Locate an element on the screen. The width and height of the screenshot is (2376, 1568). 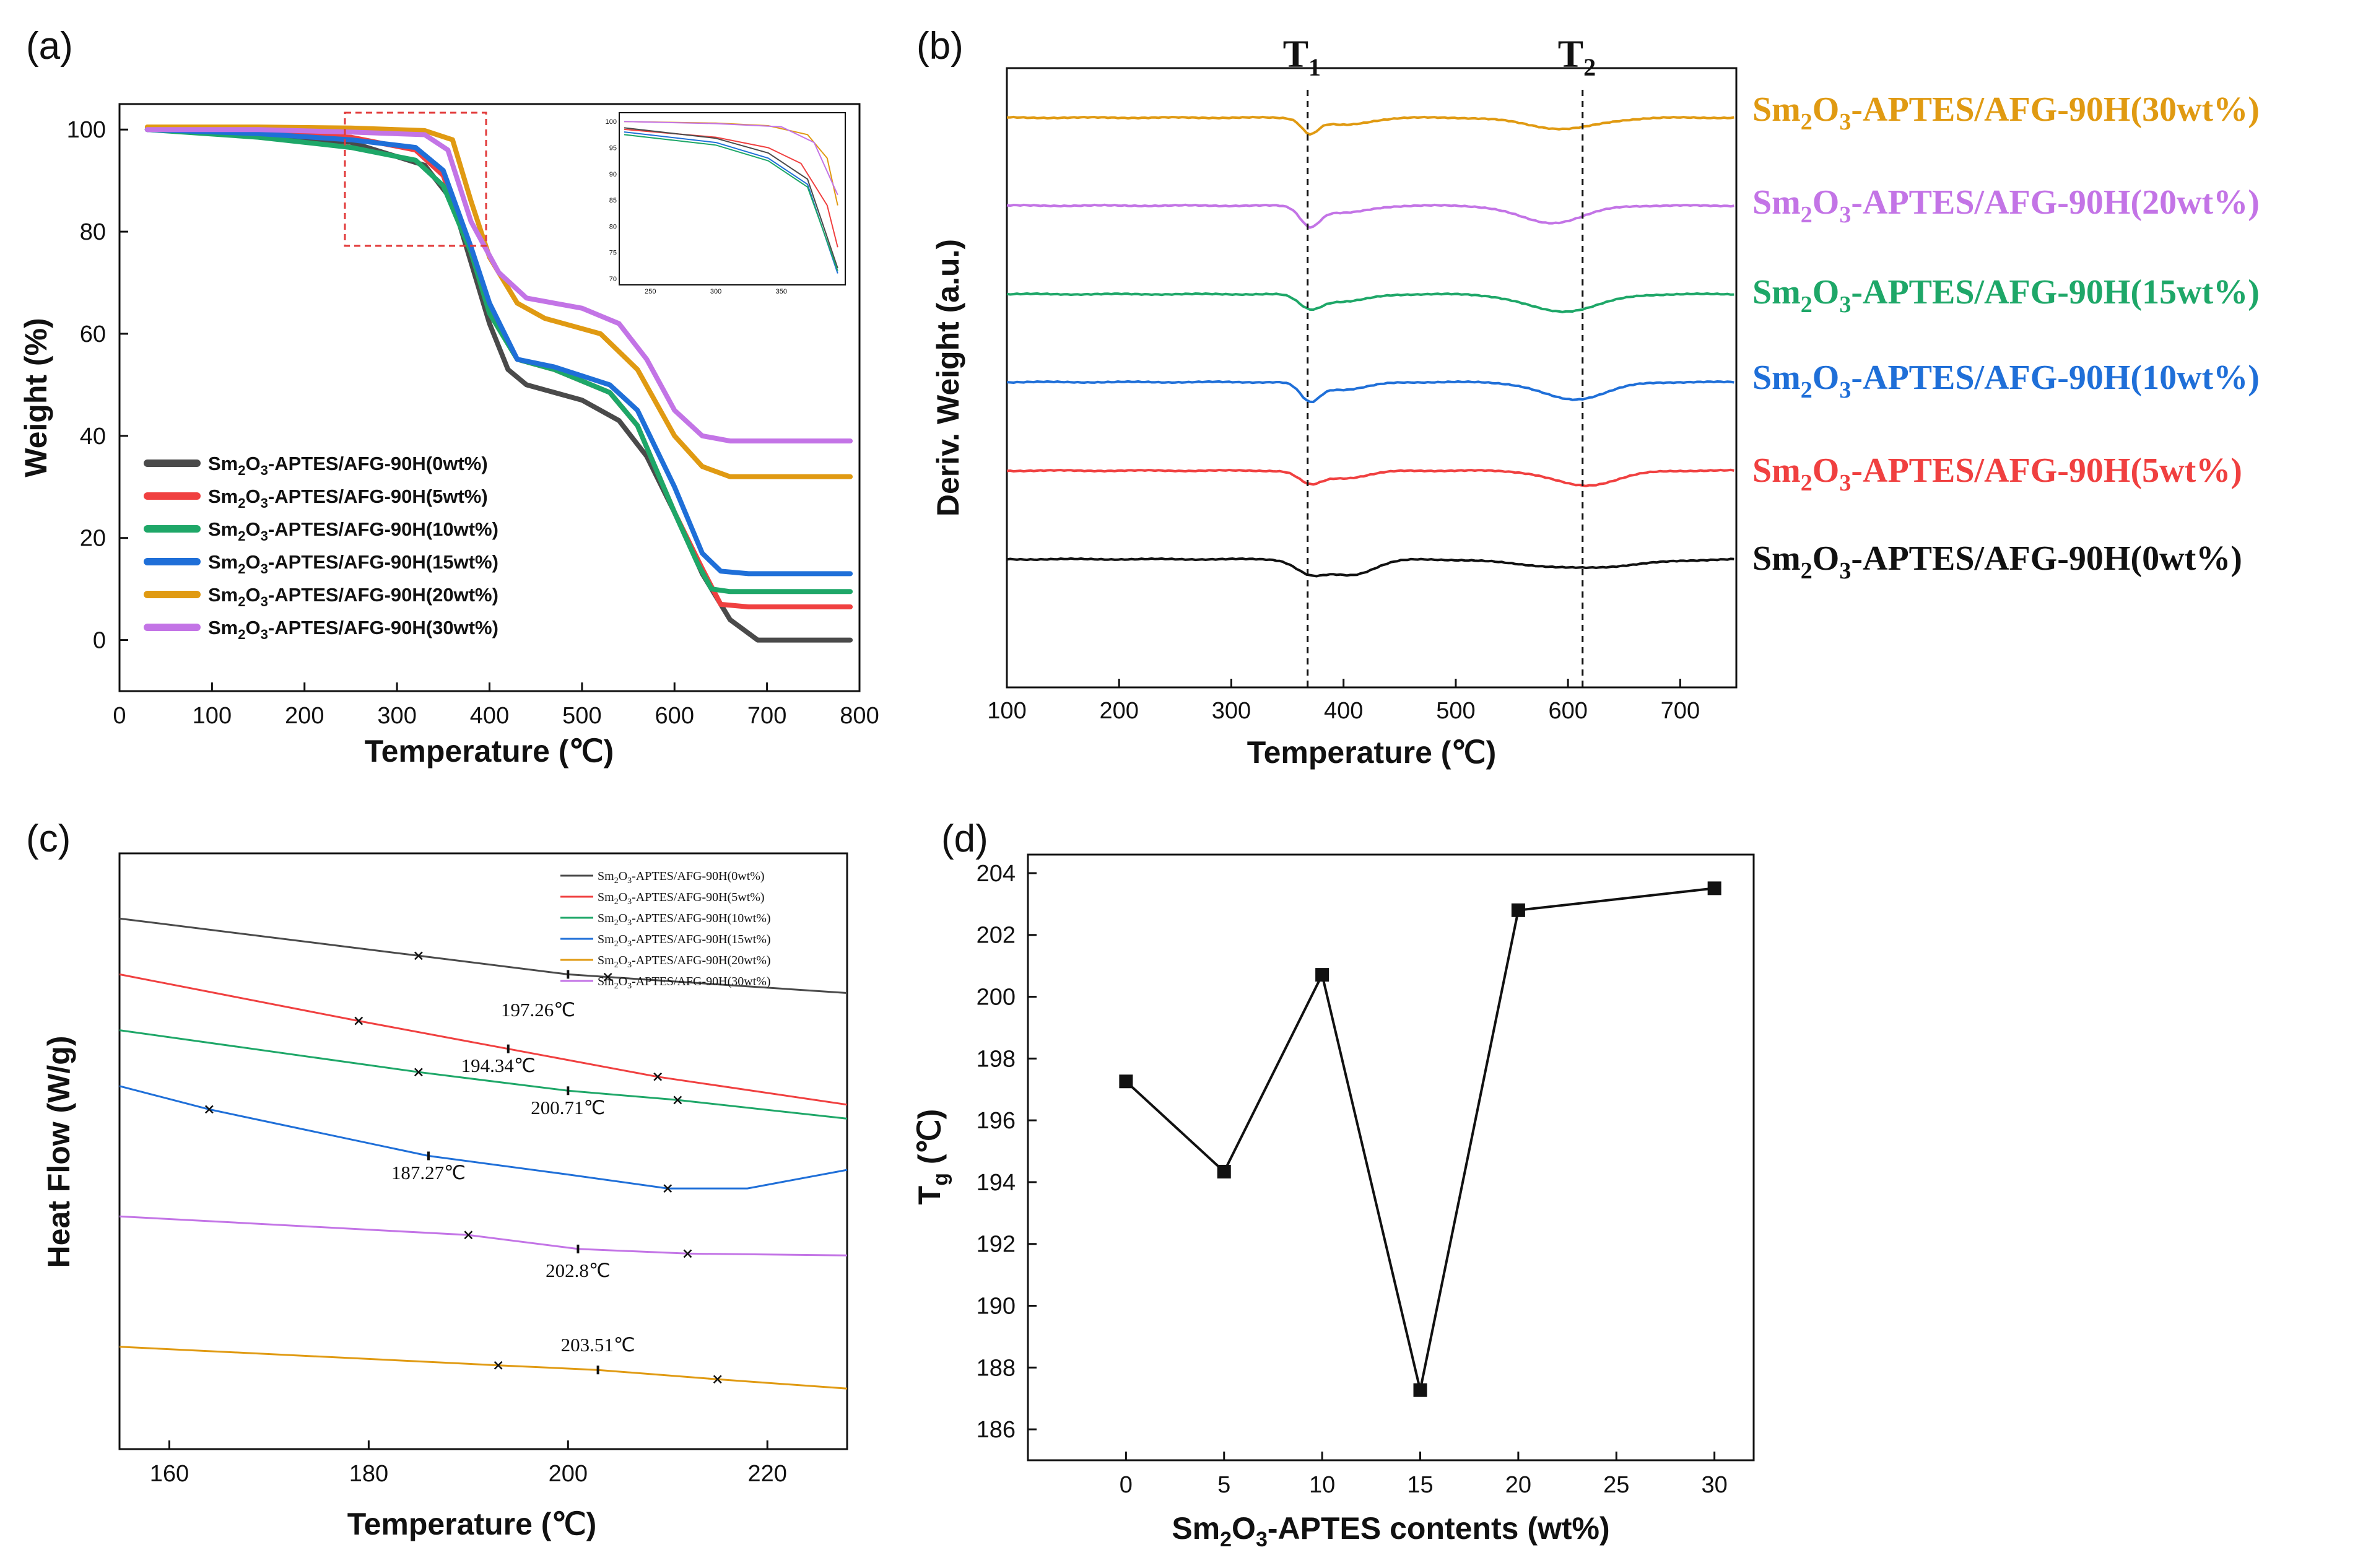
axes-frame-d is located at coordinates (1391, 1157).